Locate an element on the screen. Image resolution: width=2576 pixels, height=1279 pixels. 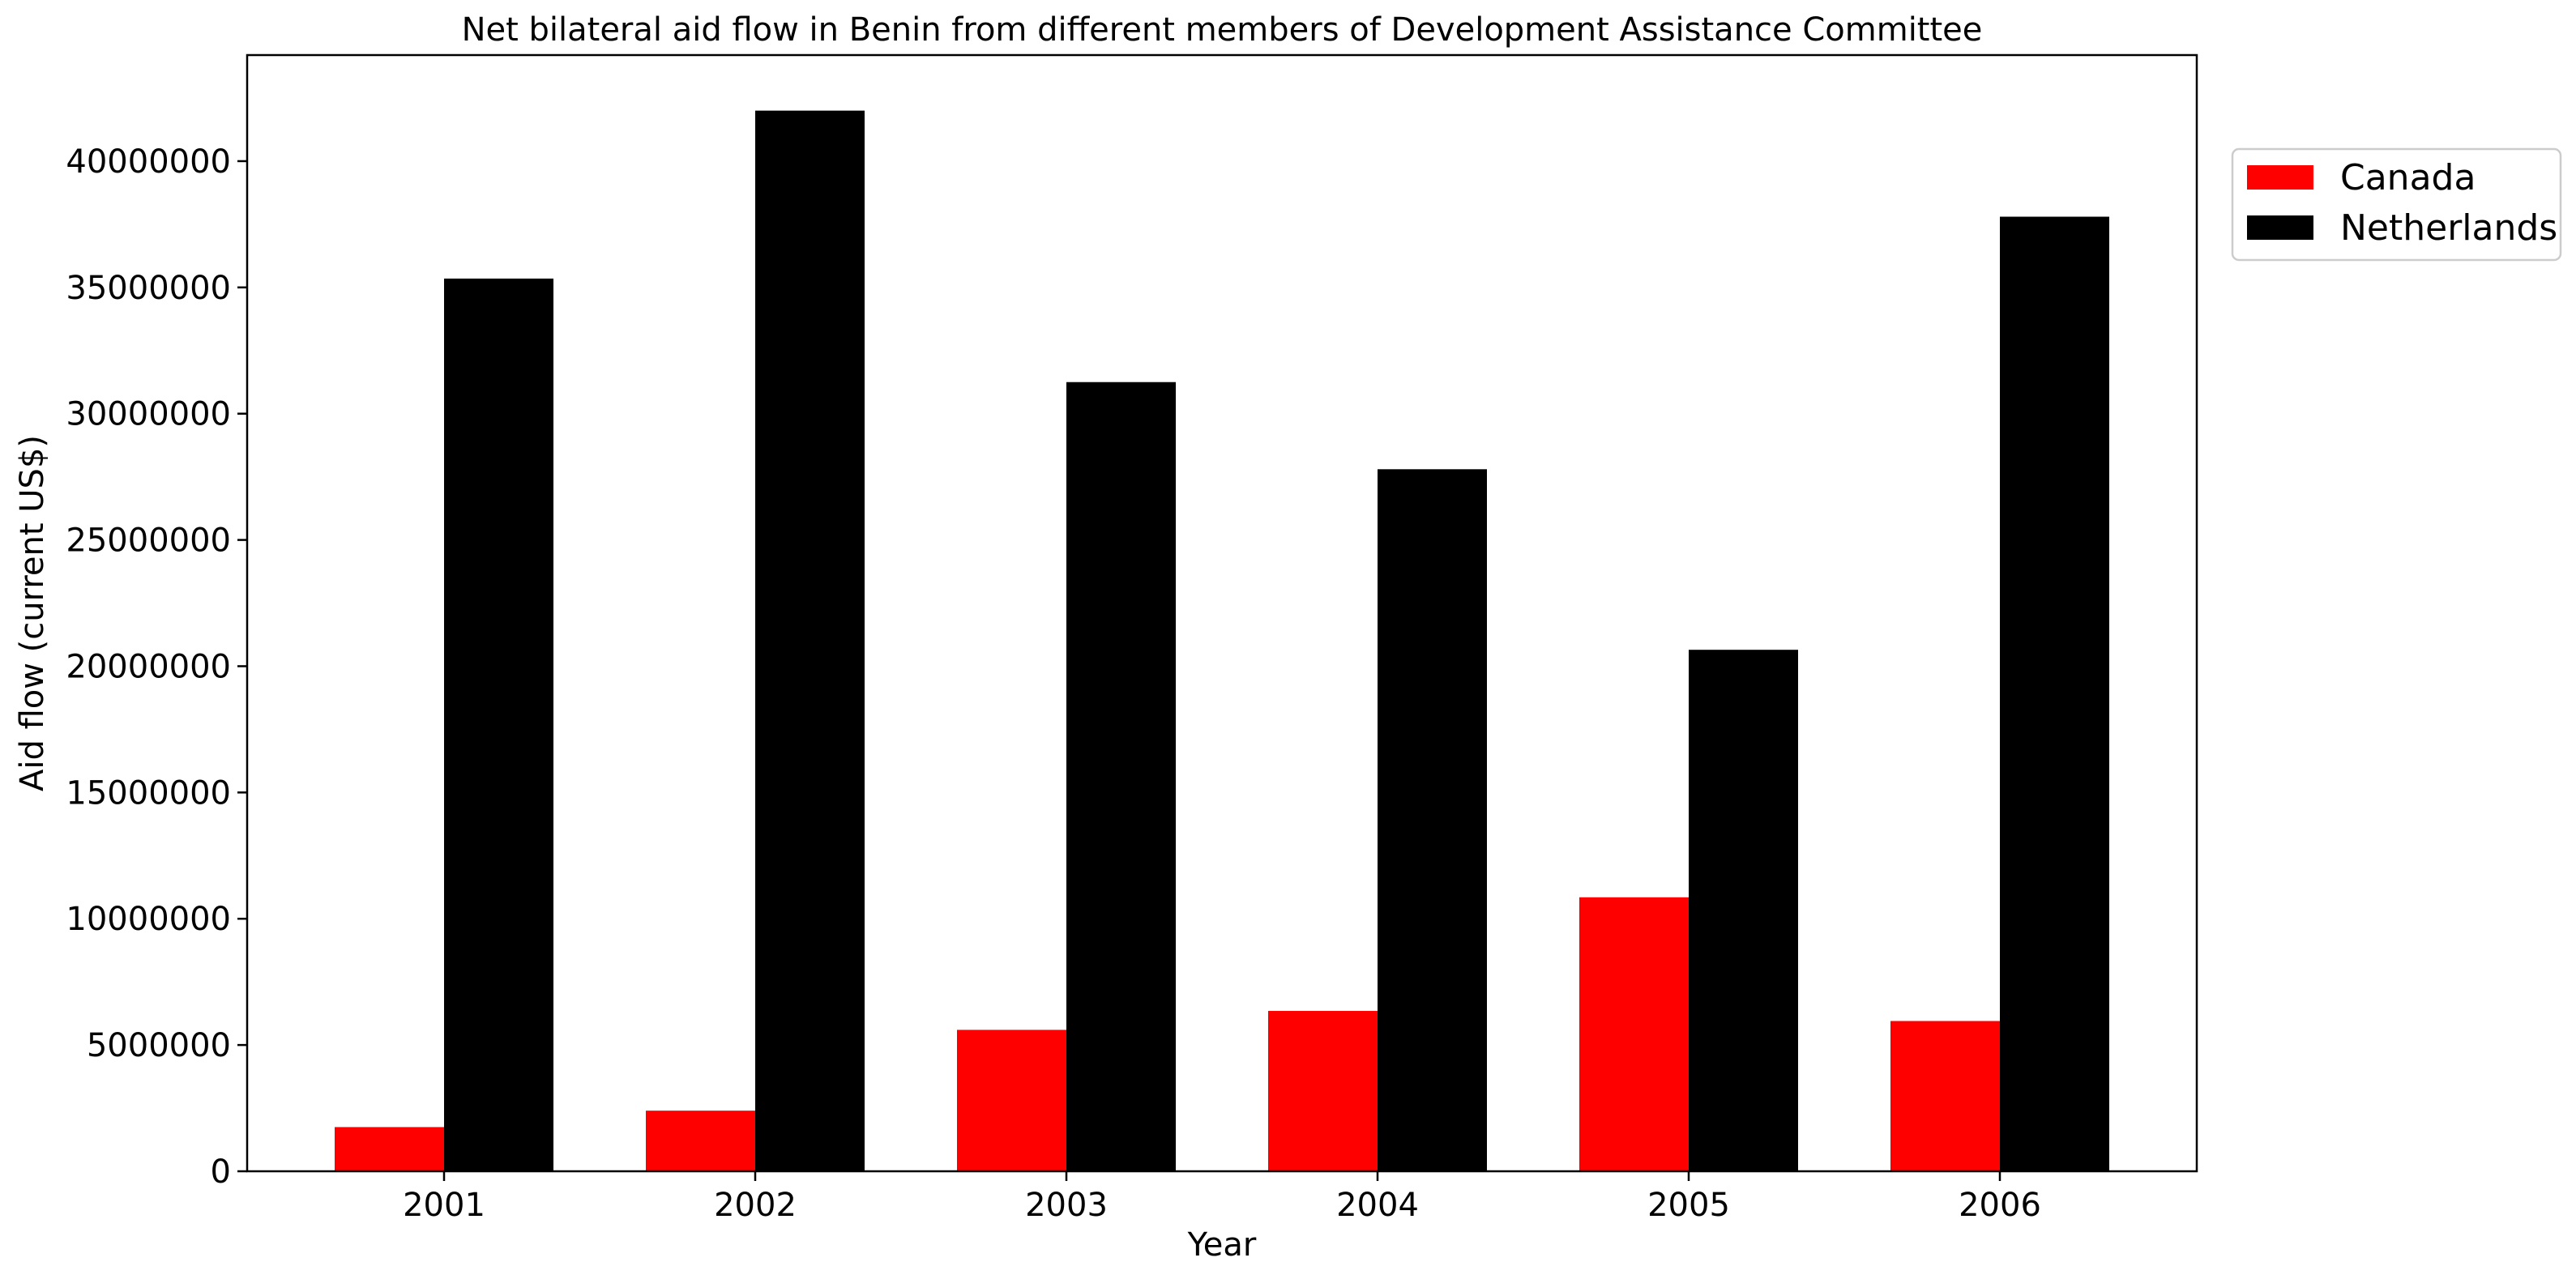
y-axis-label: Aid flow (current US$) is located at coordinates (32, 613).